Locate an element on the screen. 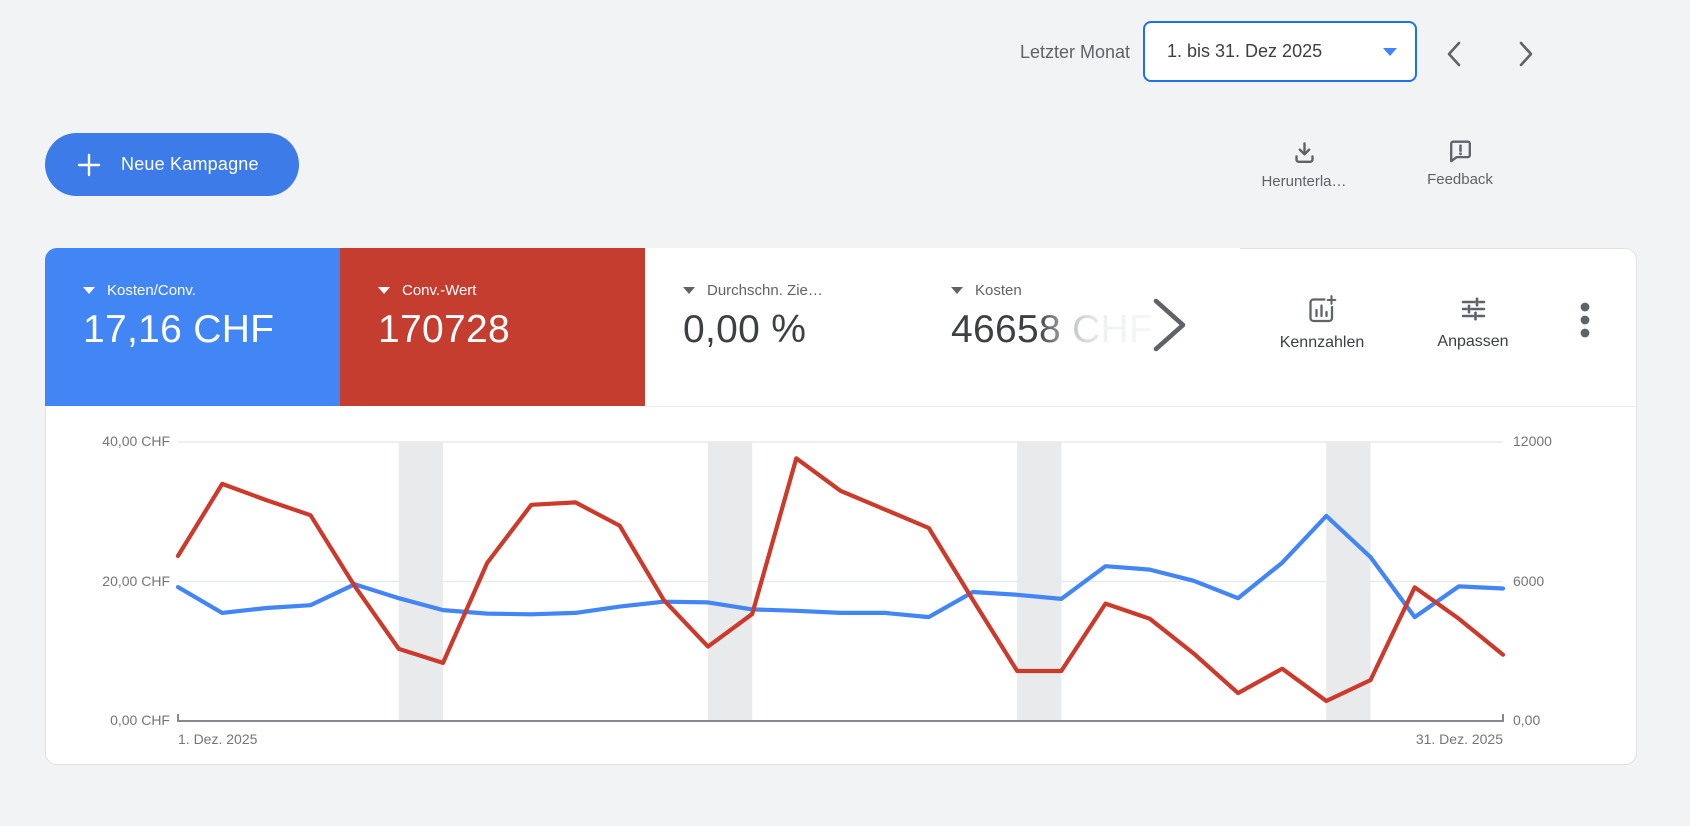 The height and width of the screenshot is (826, 1690). scorecard-value: 17,16 CHF is located at coordinates (179, 329).